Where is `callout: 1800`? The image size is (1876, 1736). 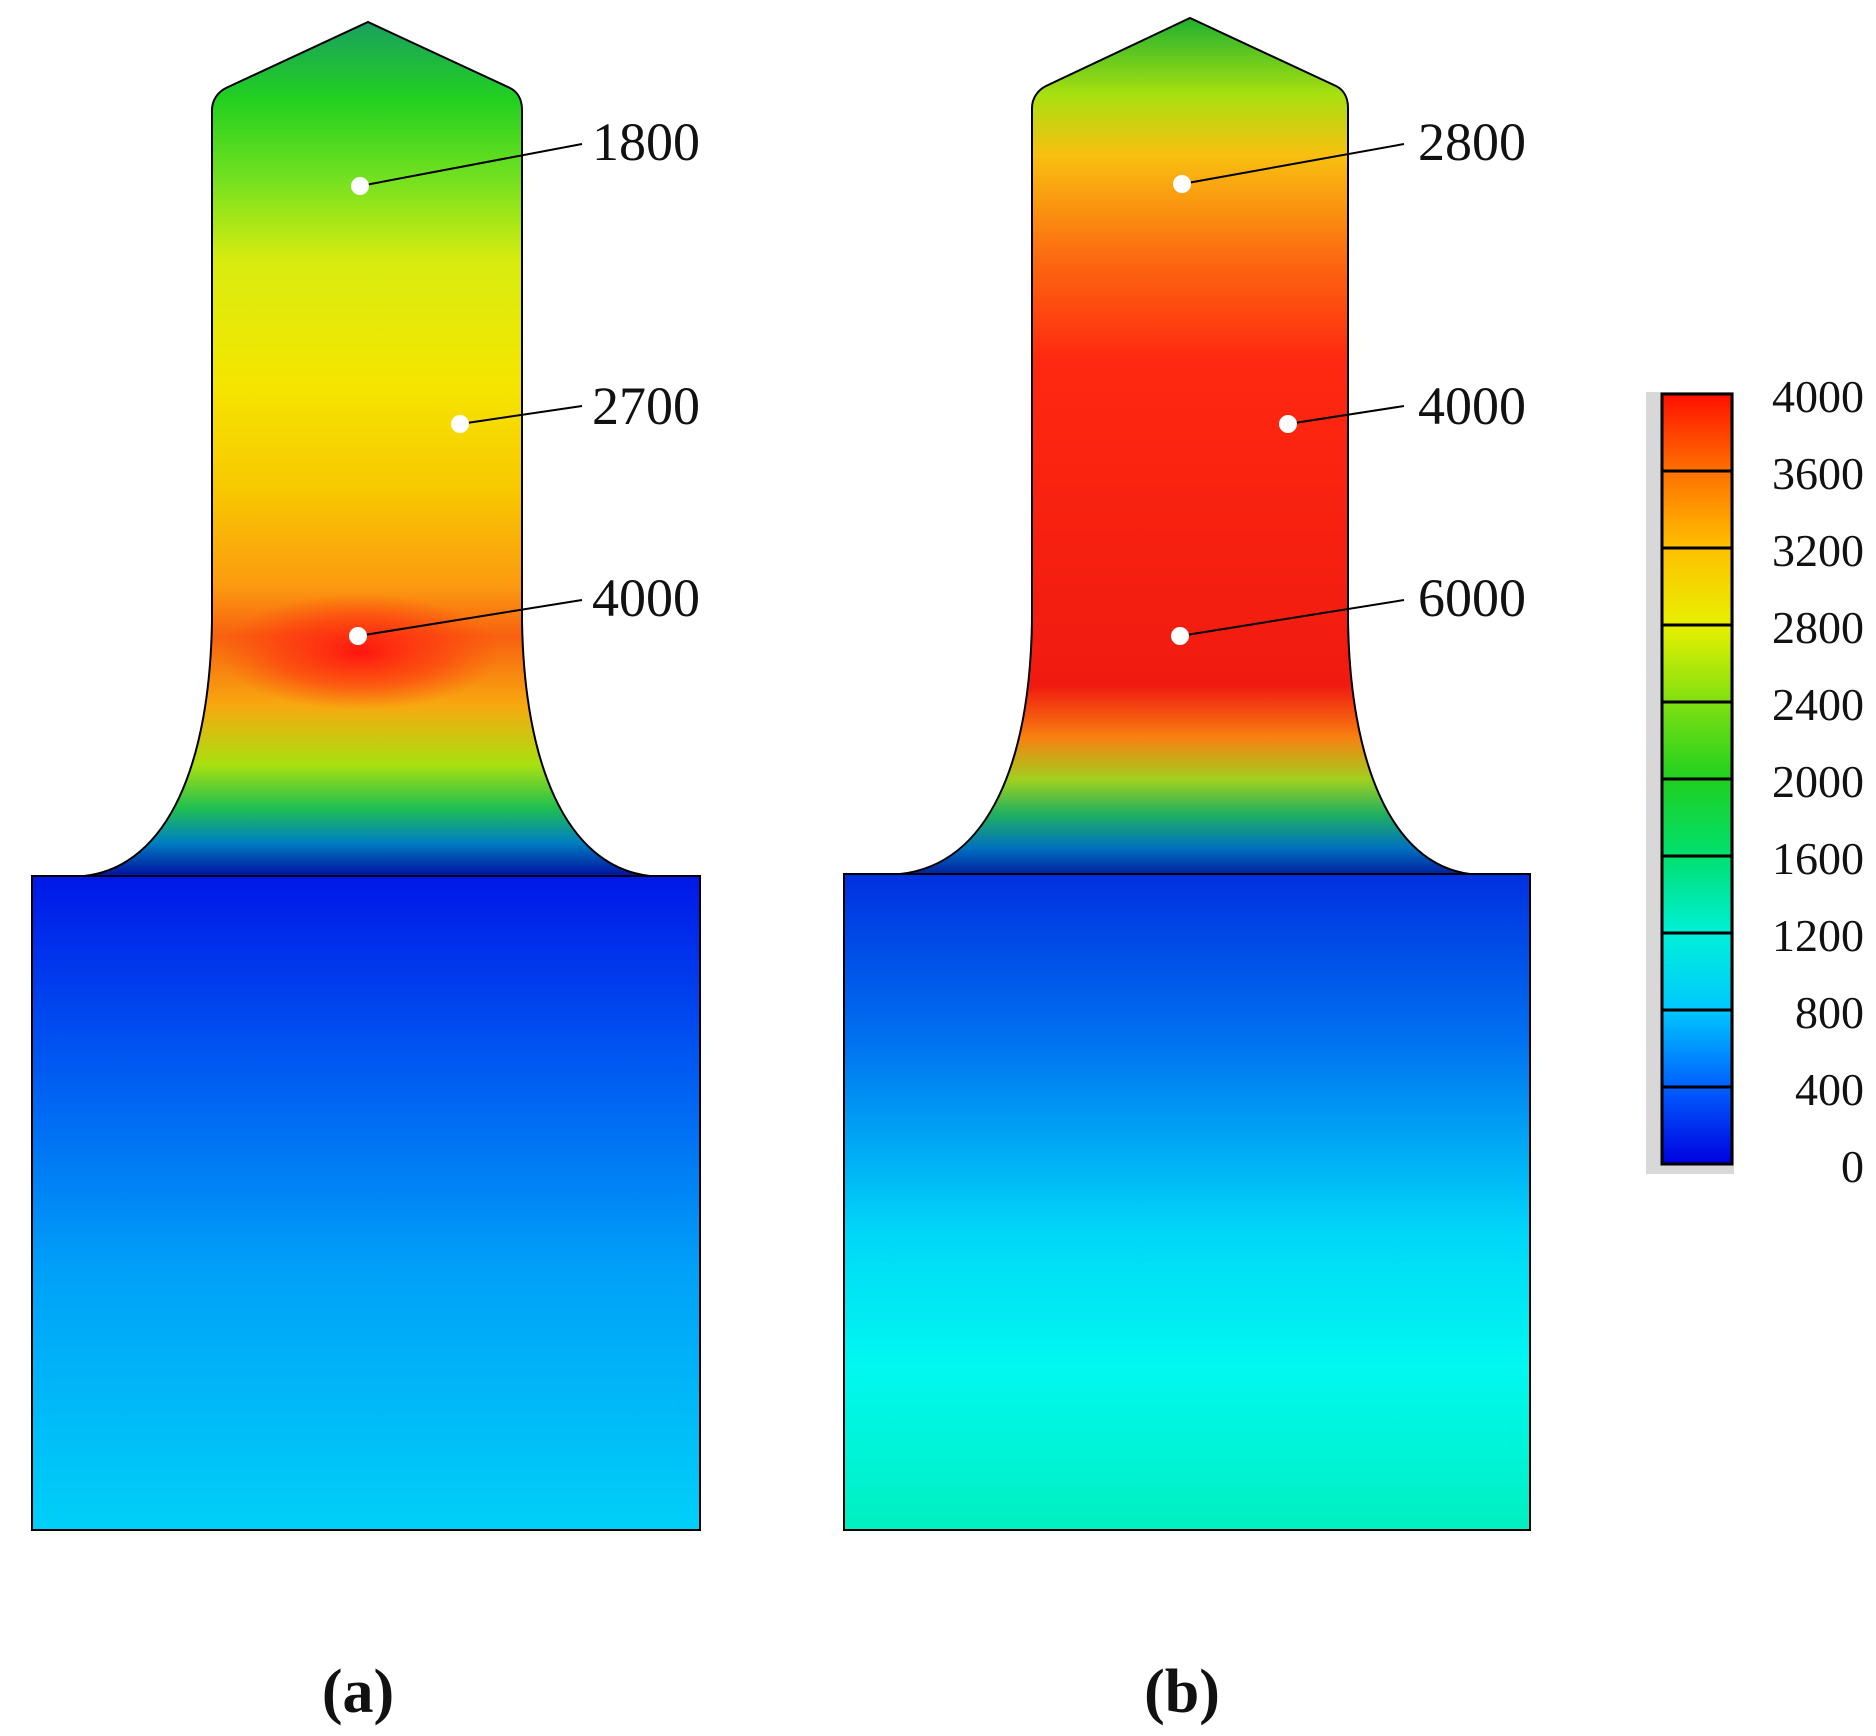 callout: 1800 is located at coordinates (525, 153).